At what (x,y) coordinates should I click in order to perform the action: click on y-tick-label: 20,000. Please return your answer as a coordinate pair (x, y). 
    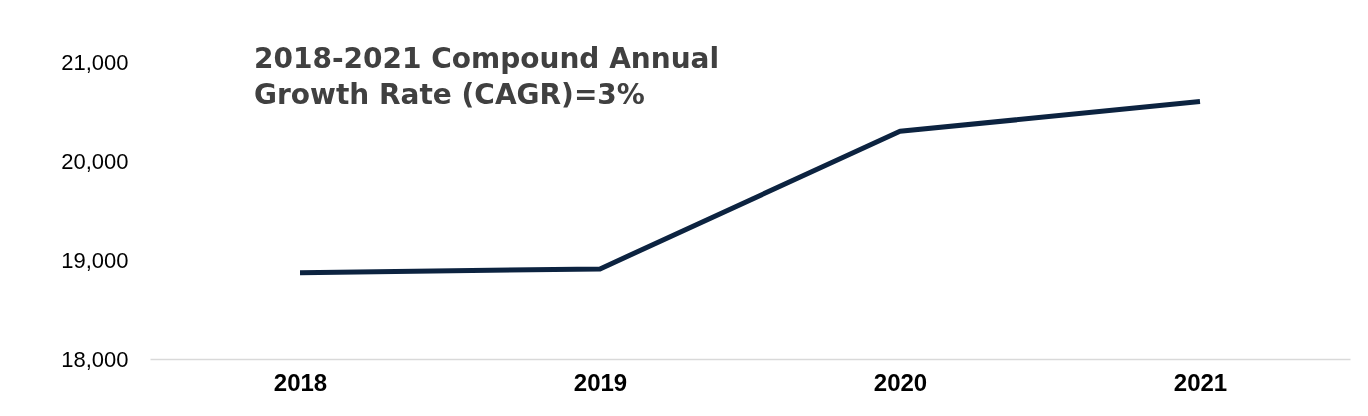
    Looking at the image, I should click on (95, 161).